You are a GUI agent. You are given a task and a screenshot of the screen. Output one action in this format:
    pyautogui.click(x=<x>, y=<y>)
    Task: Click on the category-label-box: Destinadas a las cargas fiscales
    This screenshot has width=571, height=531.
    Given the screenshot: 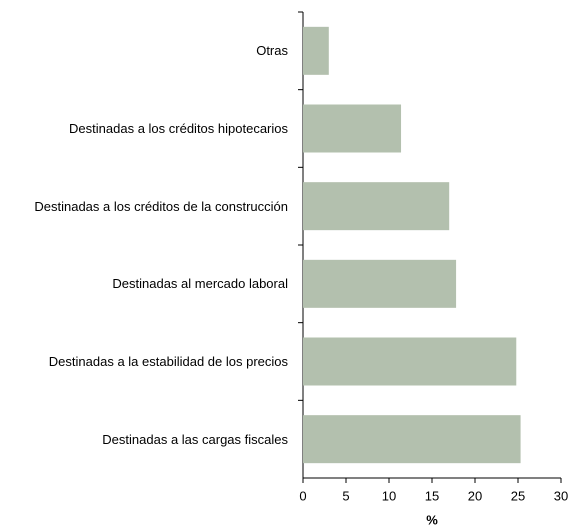 What is the action you would take?
    pyautogui.click(x=144, y=439)
    